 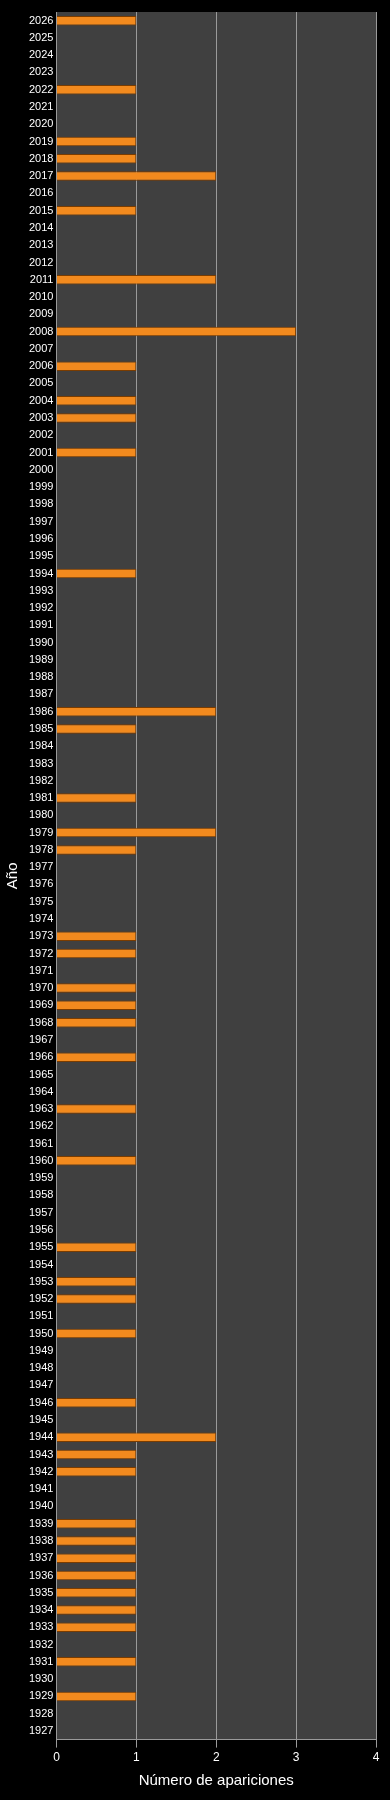 What do you see at coordinates (41, 1142) in the screenshot?
I see `y-tick-label: 1961` at bounding box center [41, 1142].